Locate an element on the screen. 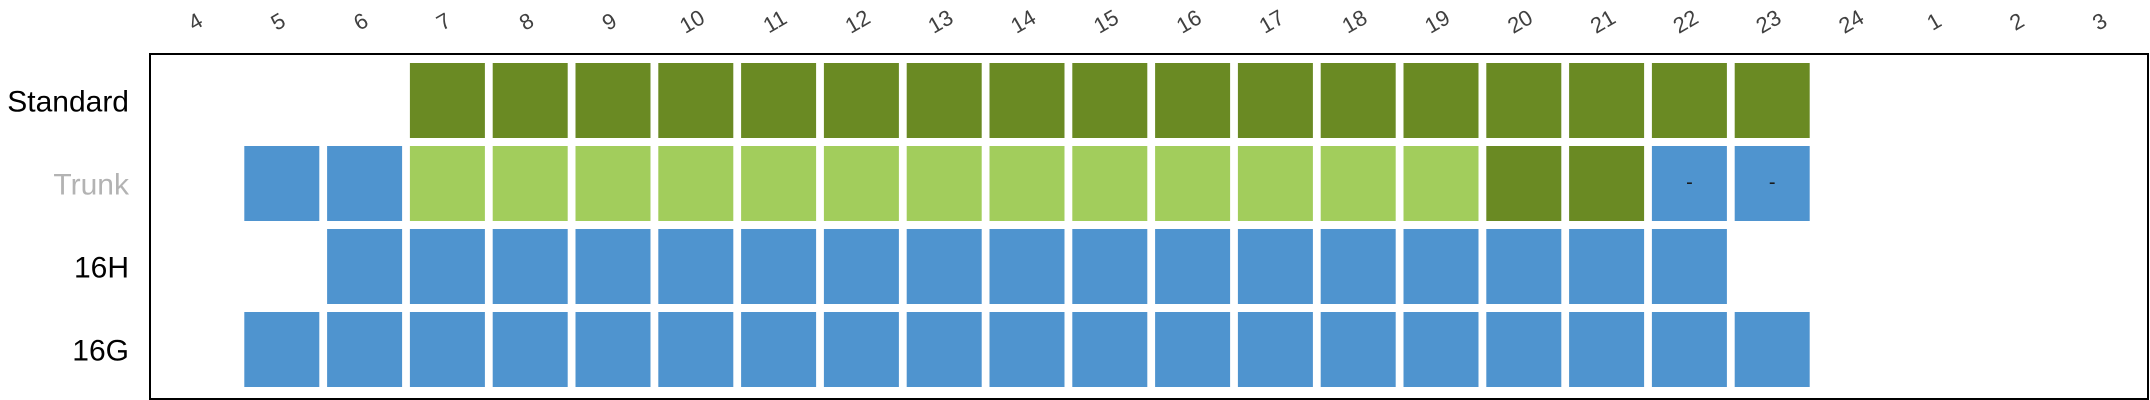  hour-label: 11 is located at coordinates (775, 21).